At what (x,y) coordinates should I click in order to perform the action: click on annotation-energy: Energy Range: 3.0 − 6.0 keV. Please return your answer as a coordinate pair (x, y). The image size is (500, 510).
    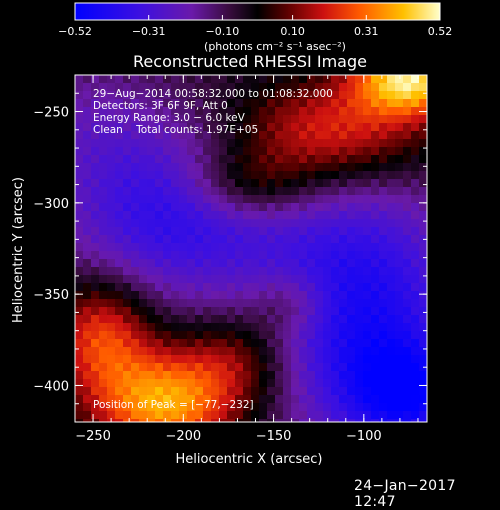
    Looking at the image, I should click on (169, 118).